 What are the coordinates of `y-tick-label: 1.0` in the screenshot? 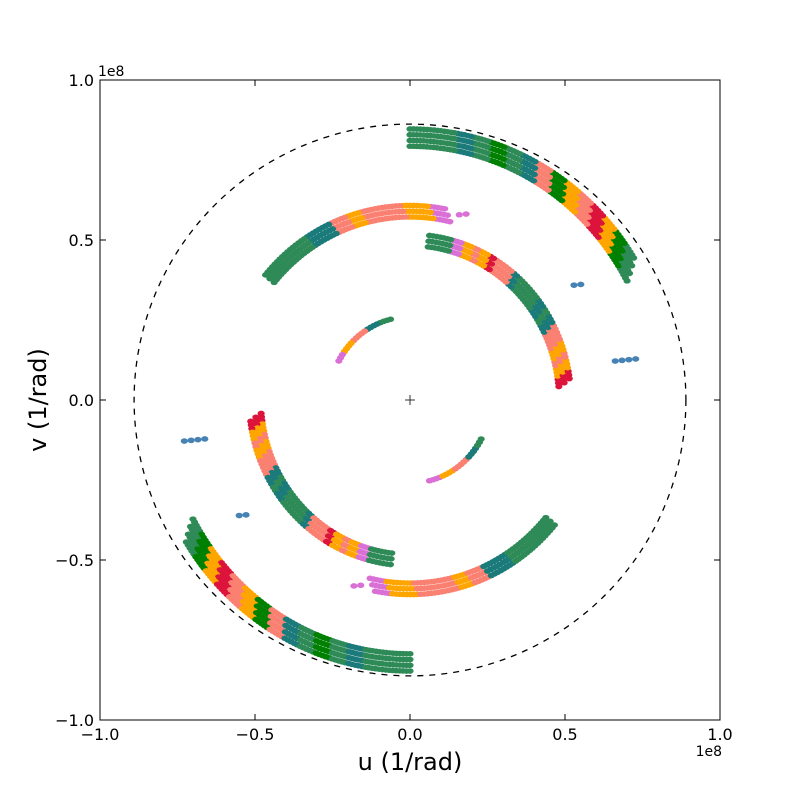 It's located at (81, 80).